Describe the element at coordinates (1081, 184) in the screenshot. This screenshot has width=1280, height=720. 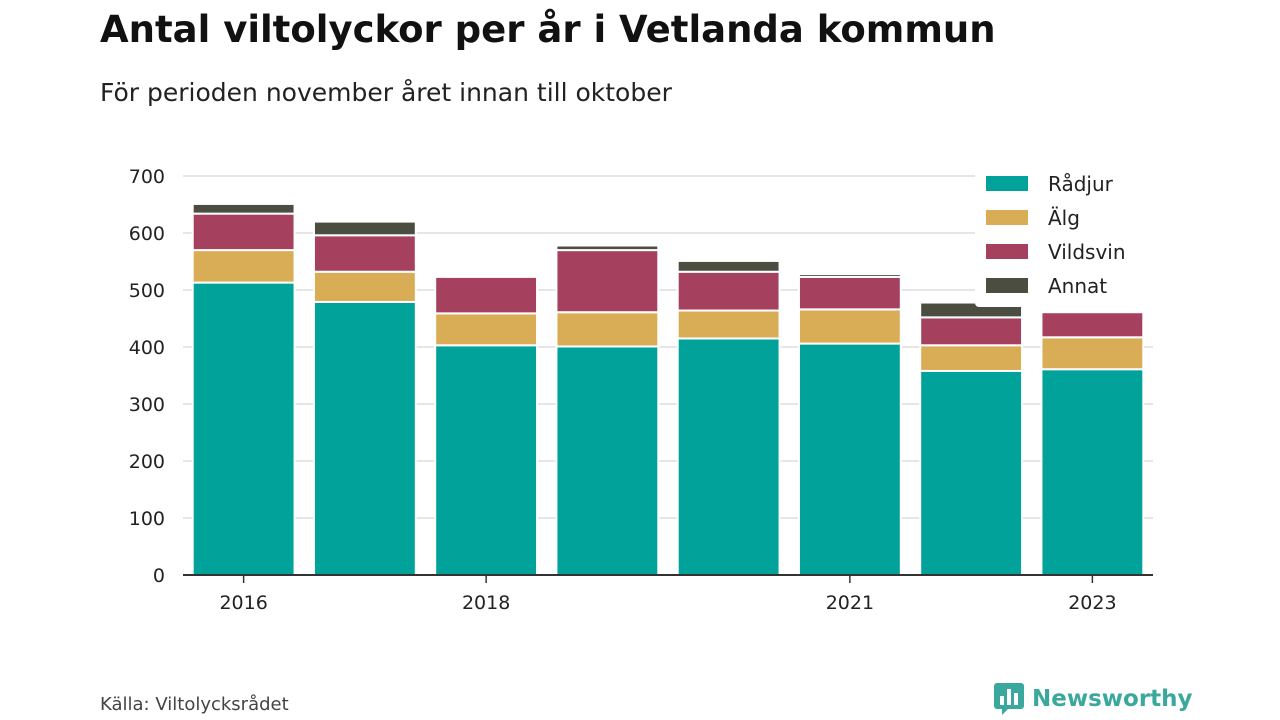
I see `legend-label: Rådjur` at that location.